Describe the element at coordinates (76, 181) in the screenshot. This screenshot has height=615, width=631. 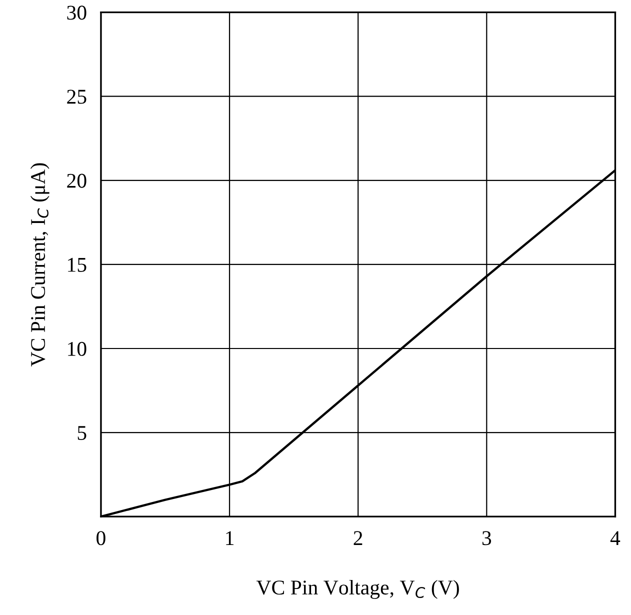
I see `y-tick-label: 20` at that location.